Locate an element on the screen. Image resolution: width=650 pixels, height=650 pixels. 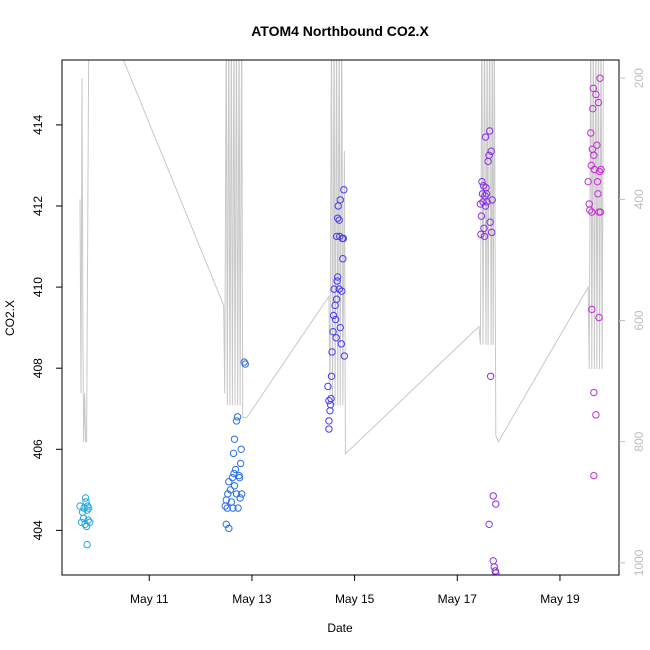
y-tick-label: 408 is located at coordinates (38, 368).